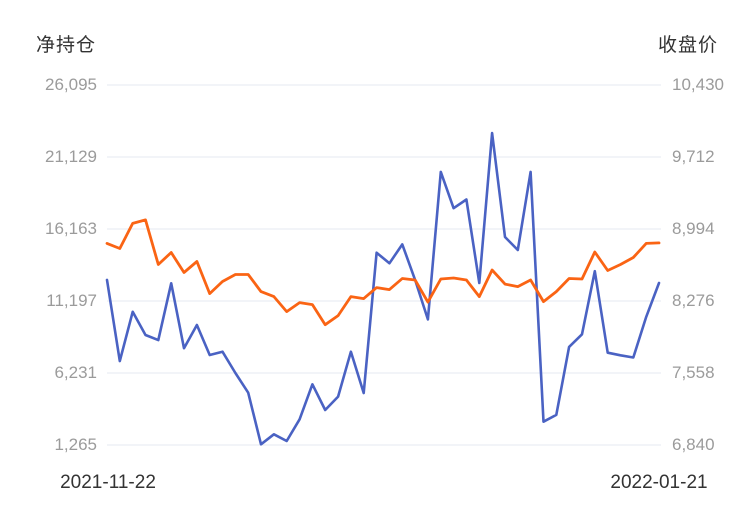 This screenshot has width=750, height=510. I want to click on right-axis-tick: 10,430, so click(698, 84).